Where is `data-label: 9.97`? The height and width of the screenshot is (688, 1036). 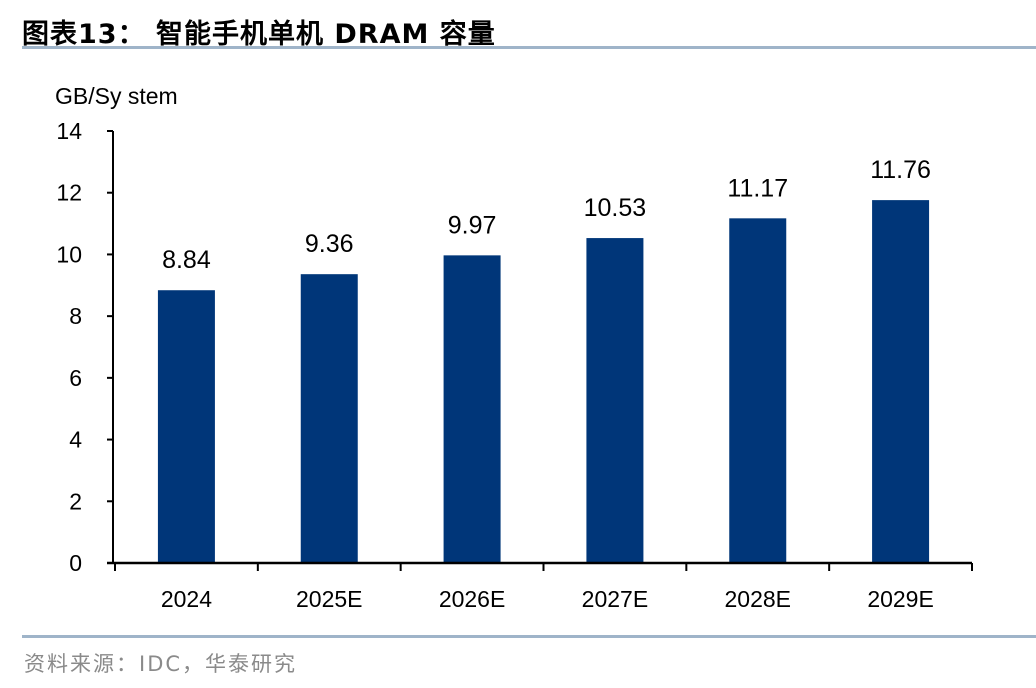
data-label: 9.97 is located at coordinates (472, 225).